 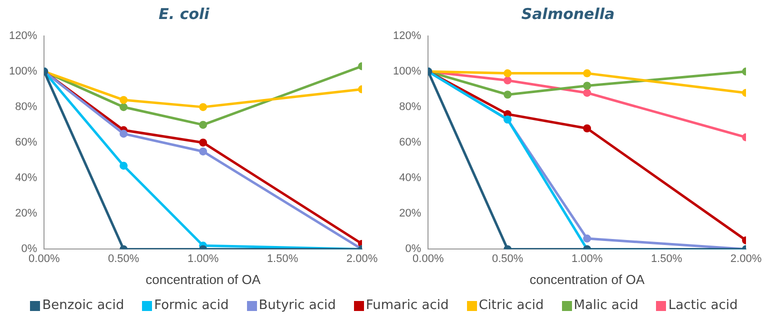 What do you see at coordinates (297, 305) in the screenshot?
I see `legend-label: Butyric acid` at bounding box center [297, 305].